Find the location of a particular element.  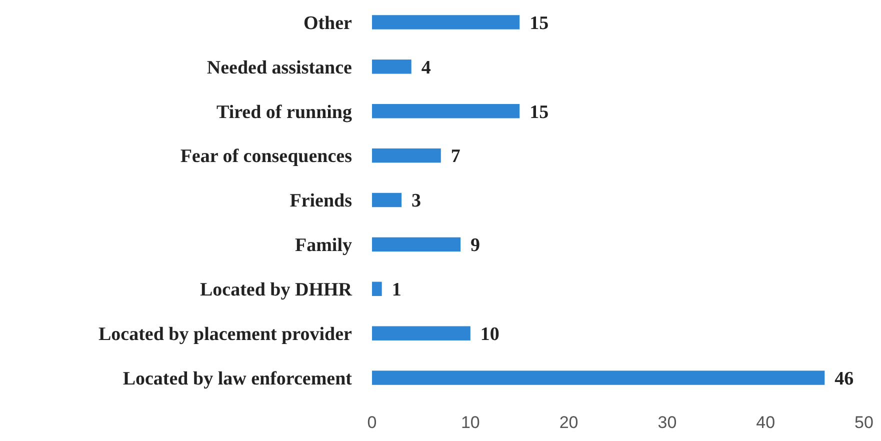

data-label: 3 is located at coordinates (417, 201).